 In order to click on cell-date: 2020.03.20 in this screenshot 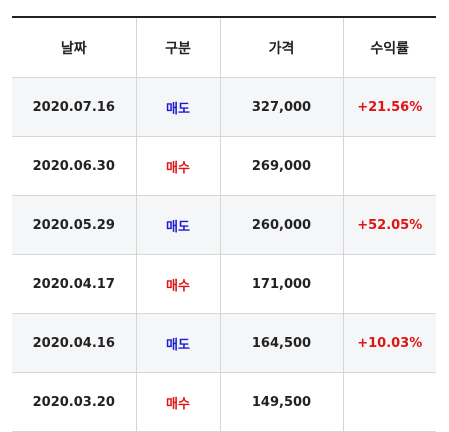, I will do `click(74, 402)`.